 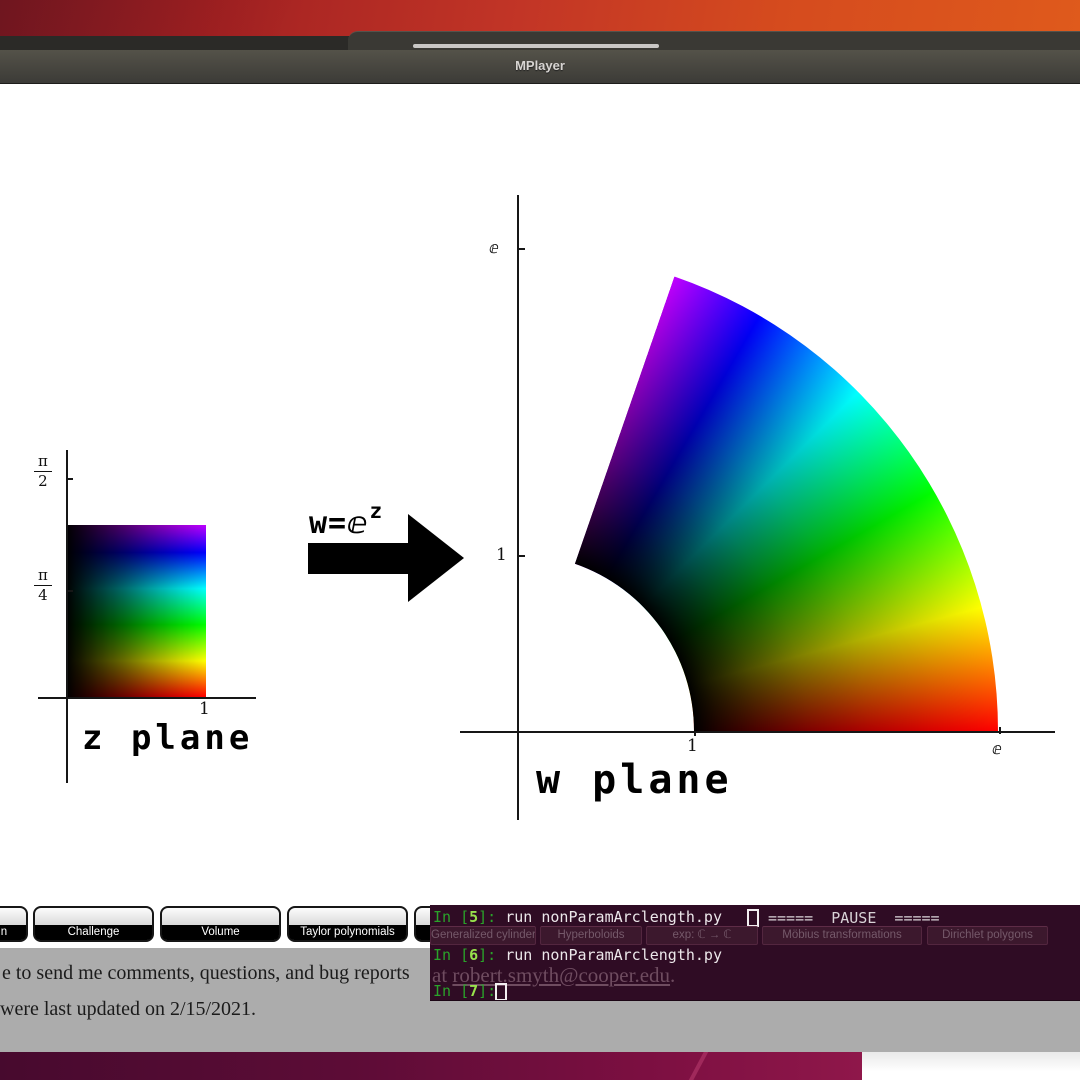 I want to click on desktop-wallpaper-bottom, so click(x=431, y=1066).